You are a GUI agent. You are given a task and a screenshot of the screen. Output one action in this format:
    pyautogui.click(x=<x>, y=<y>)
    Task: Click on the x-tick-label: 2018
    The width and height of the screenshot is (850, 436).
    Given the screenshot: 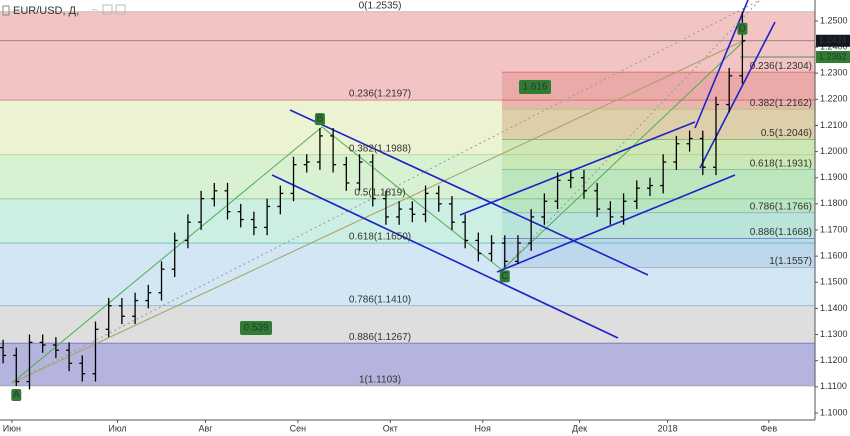 What is the action you would take?
    pyautogui.click(x=668, y=428)
    